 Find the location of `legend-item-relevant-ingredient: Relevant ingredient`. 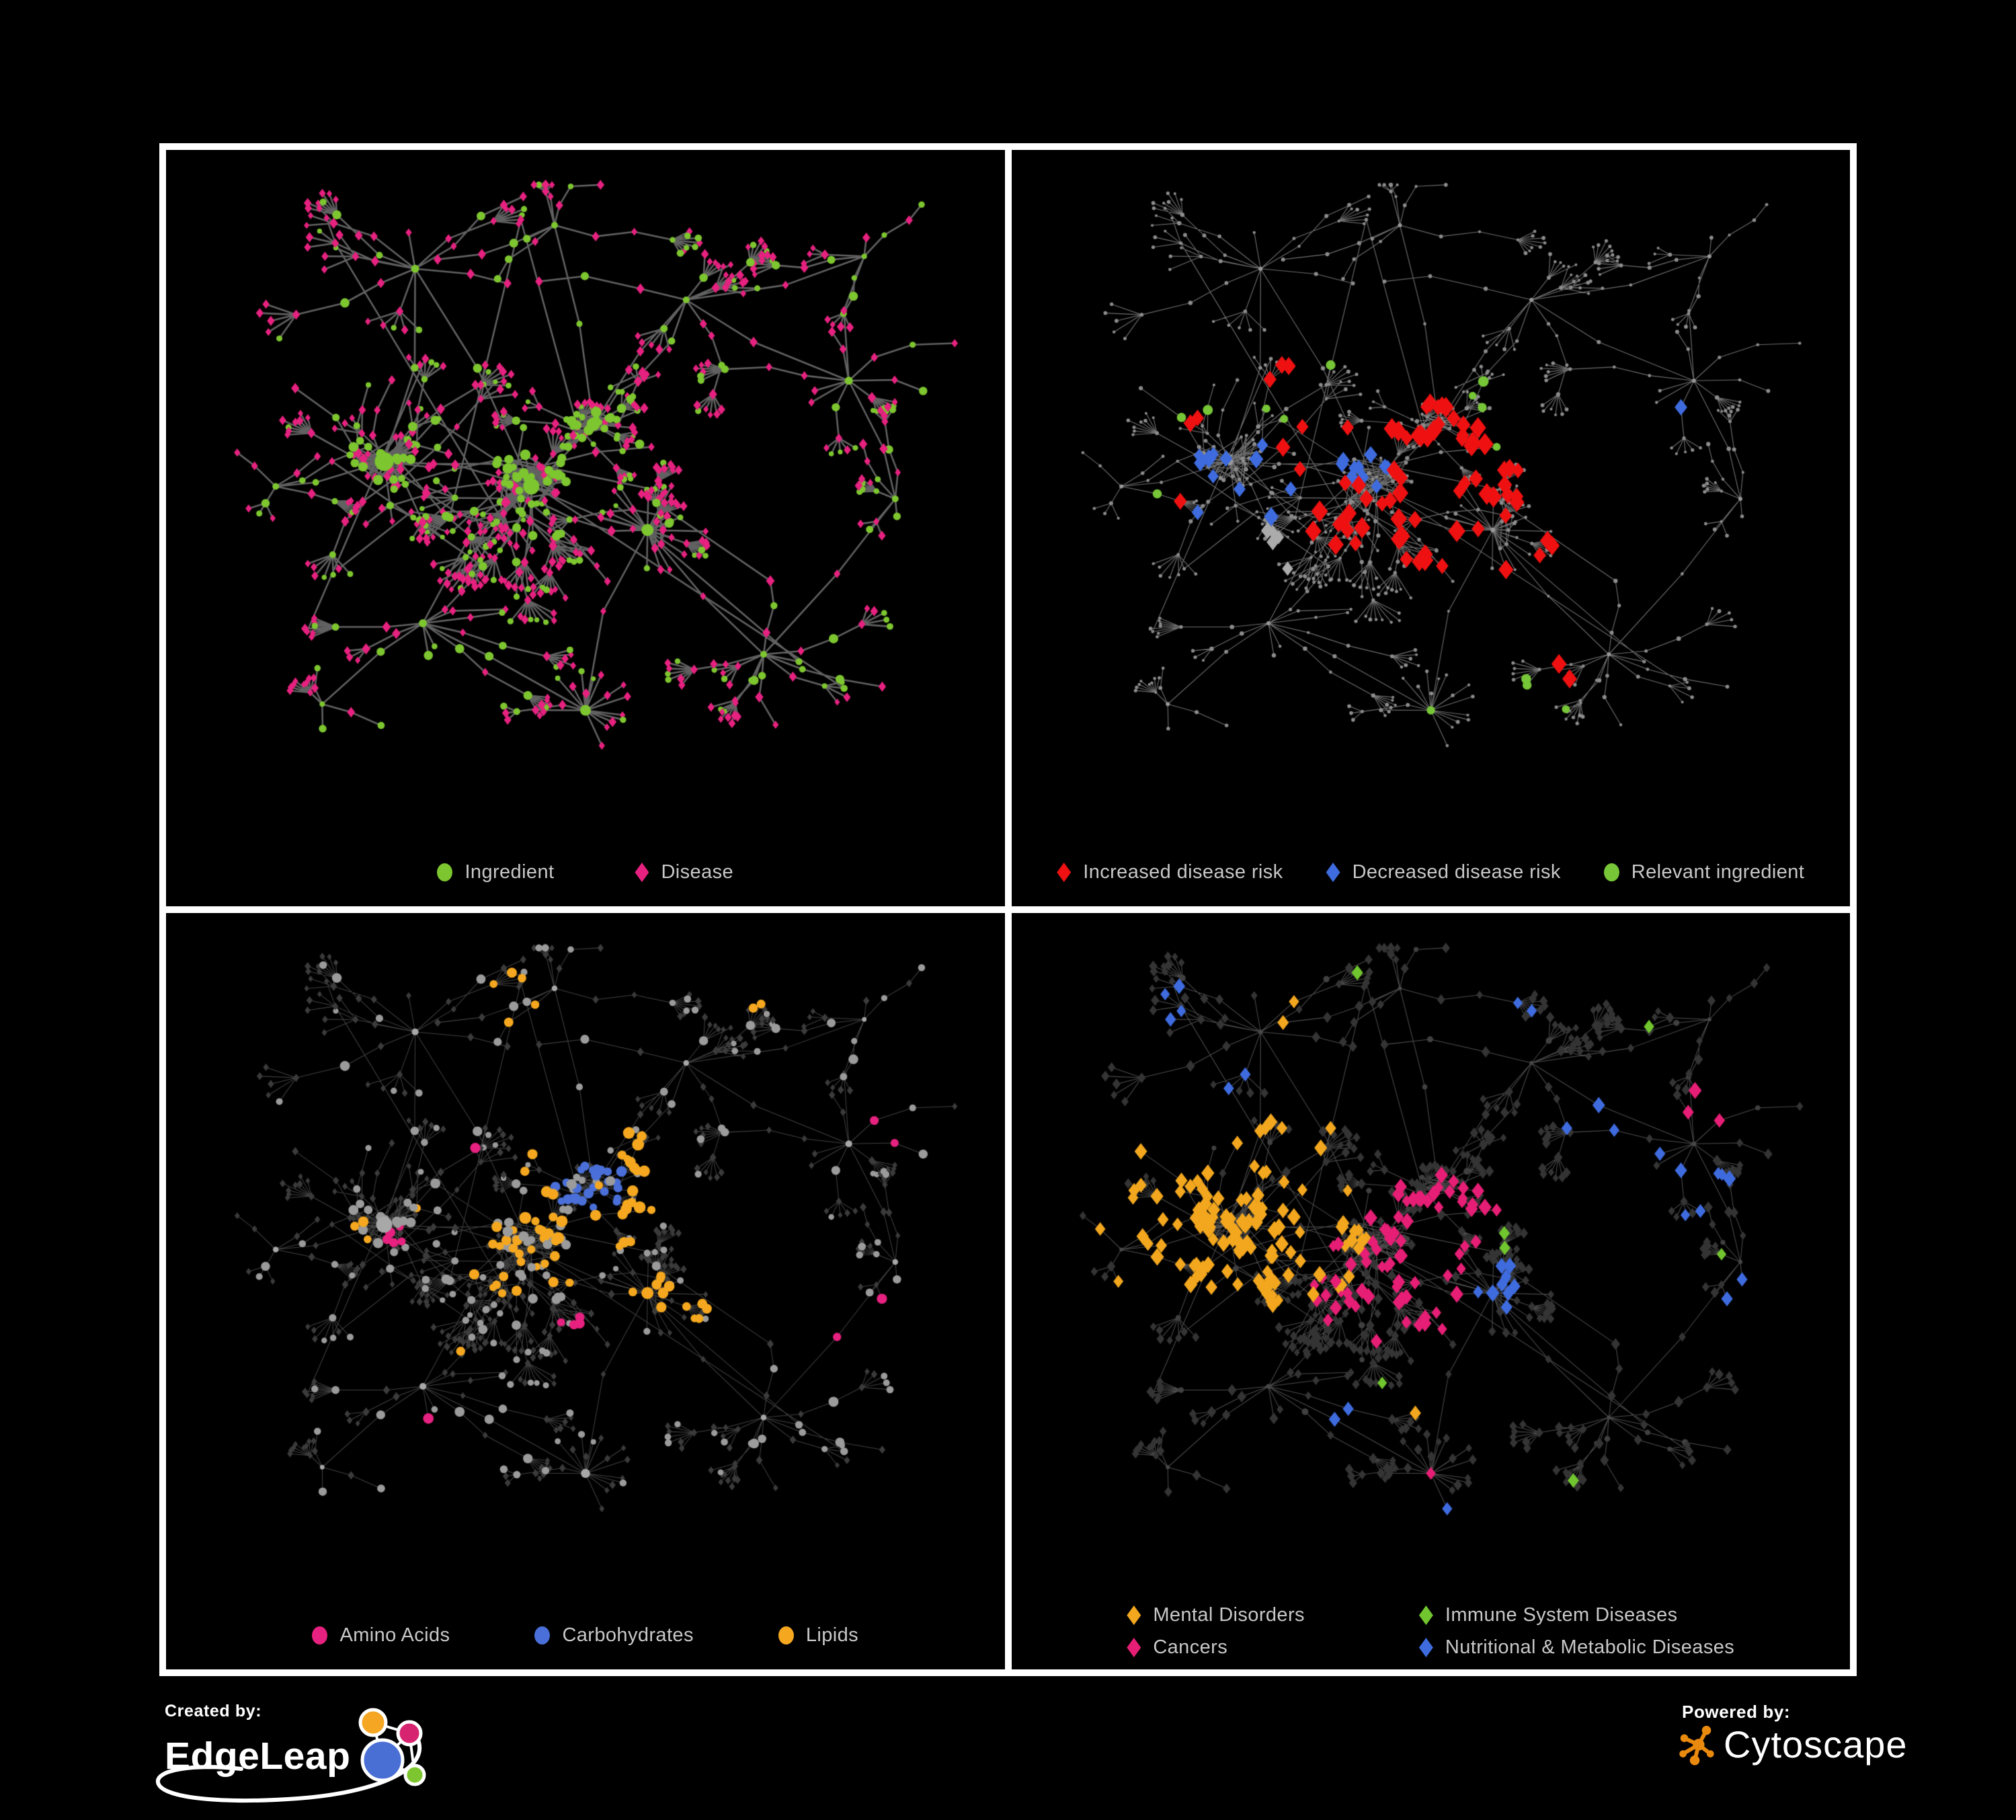

legend-item-relevant-ingredient: Relevant ingredient is located at coordinates (1704, 872).